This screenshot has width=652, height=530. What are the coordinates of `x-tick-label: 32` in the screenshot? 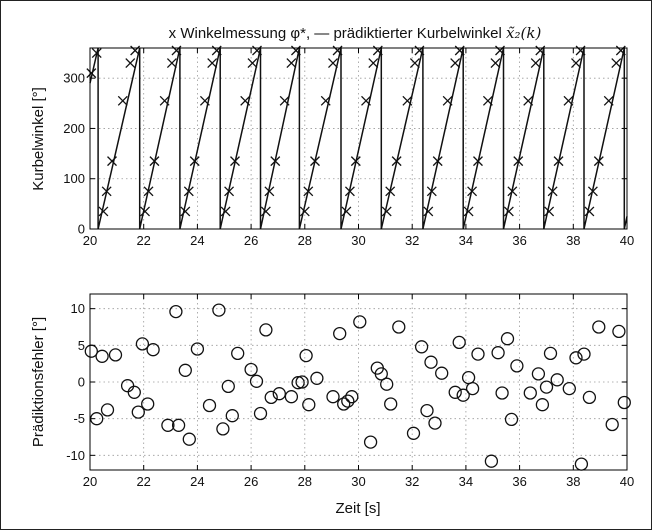 It's located at (412, 240).